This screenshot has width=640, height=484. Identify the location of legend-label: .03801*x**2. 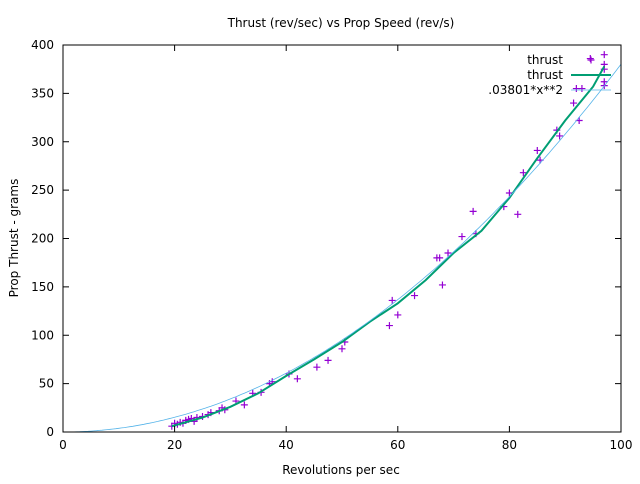
(525, 90).